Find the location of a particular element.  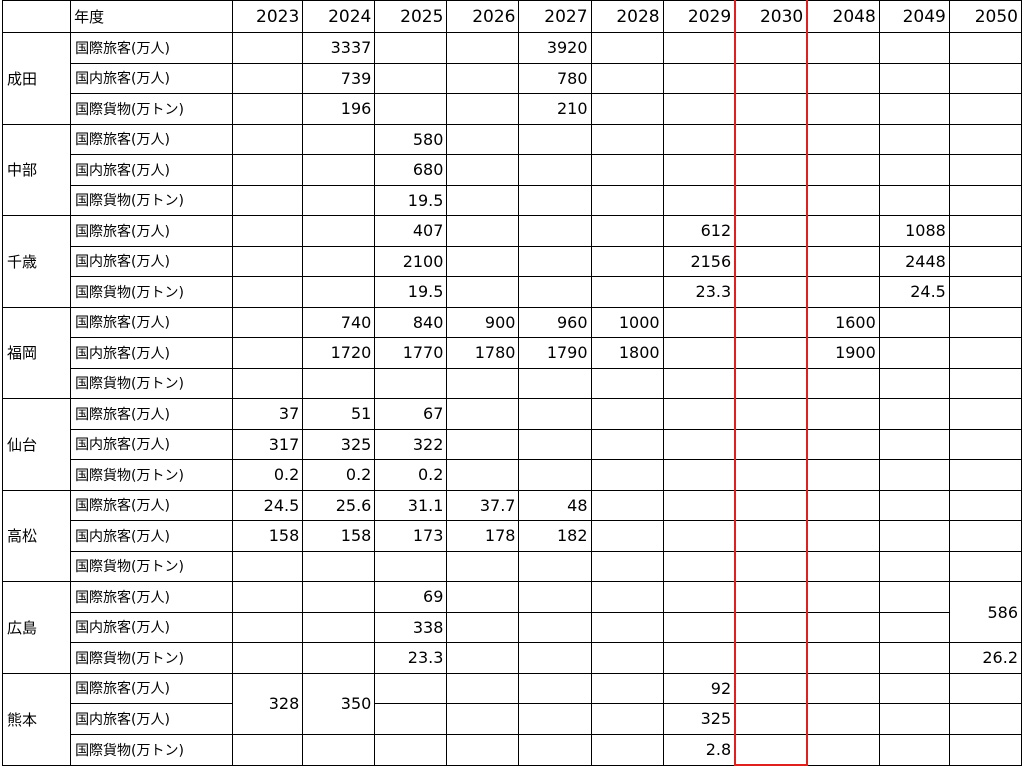

value-cell: 580 is located at coordinates (411, 139).